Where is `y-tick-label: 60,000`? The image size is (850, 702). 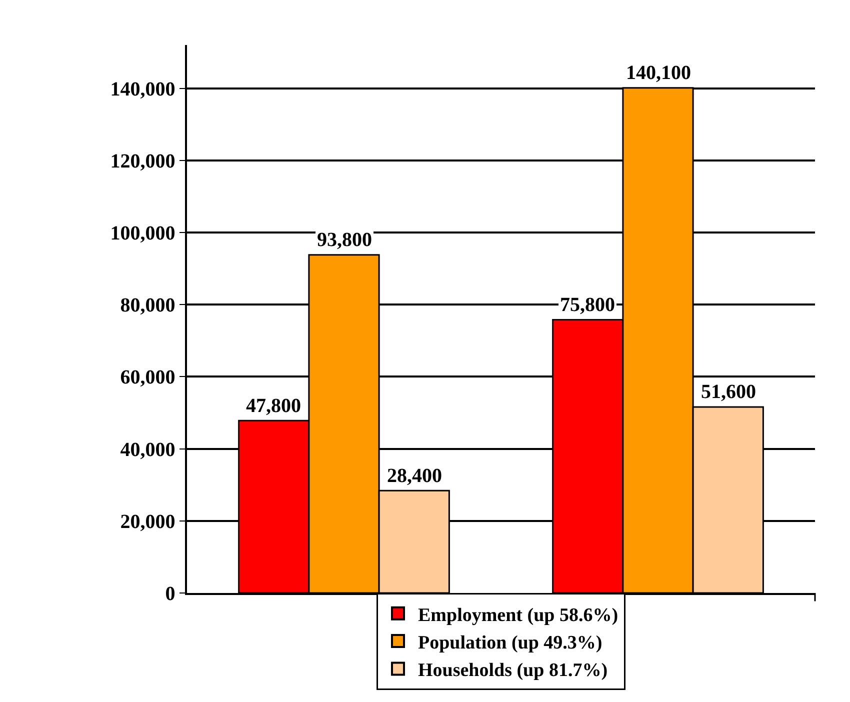
y-tick-label: 60,000 is located at coordinates (148, 377).